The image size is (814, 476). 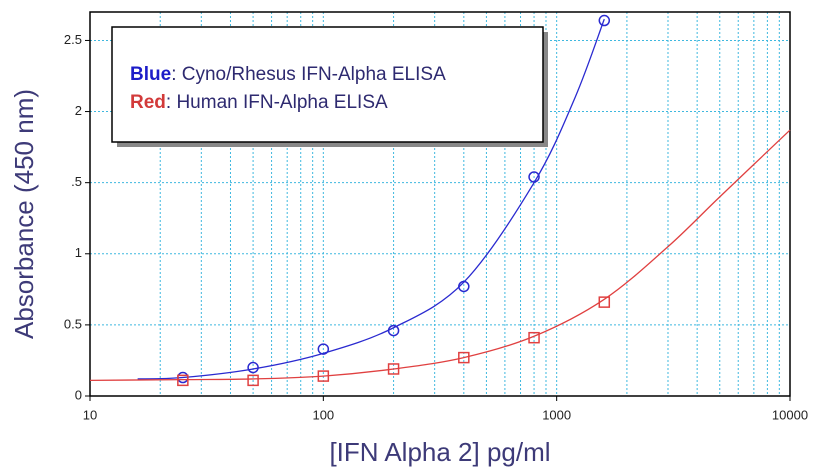 What do you see at coordinates (556, 414) in the screenshot?
I see `x-tick-label: 1000` at bounding box center [556, 414].